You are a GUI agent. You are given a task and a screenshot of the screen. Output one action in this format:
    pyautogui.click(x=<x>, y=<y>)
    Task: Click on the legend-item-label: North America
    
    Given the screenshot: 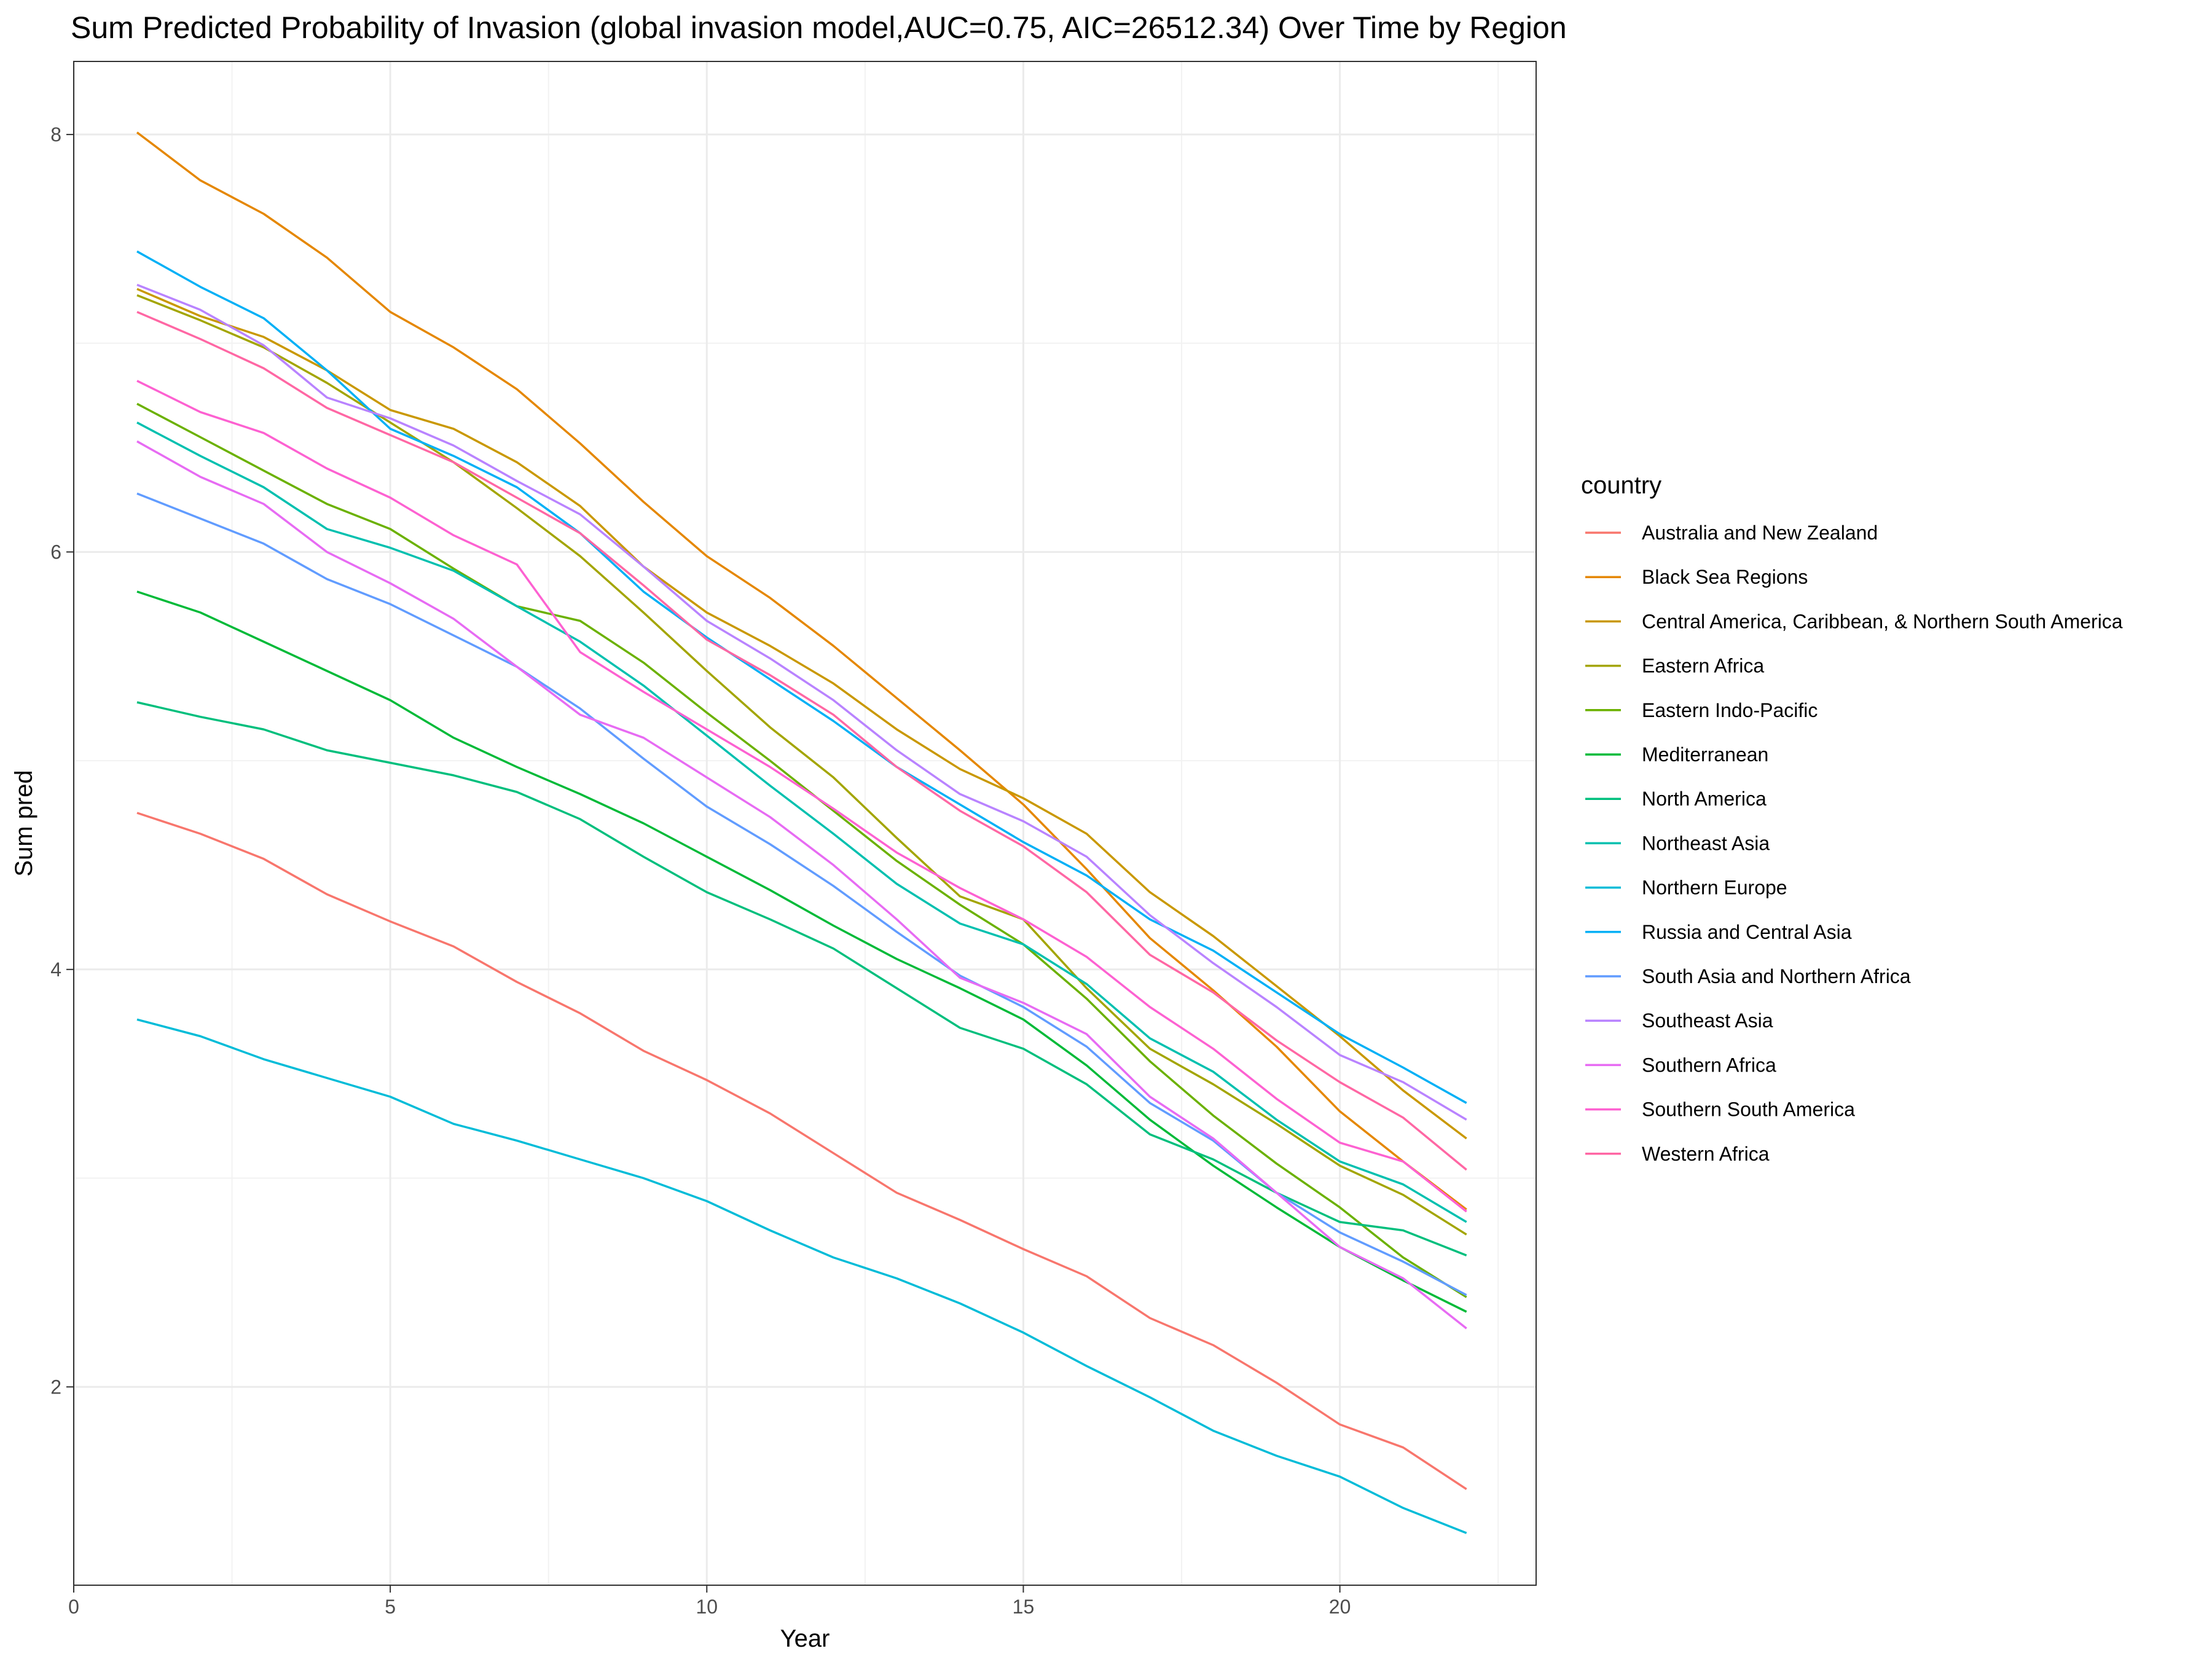 What is the action you would take?
    pyautogui.click(x=1704, y=799)
    